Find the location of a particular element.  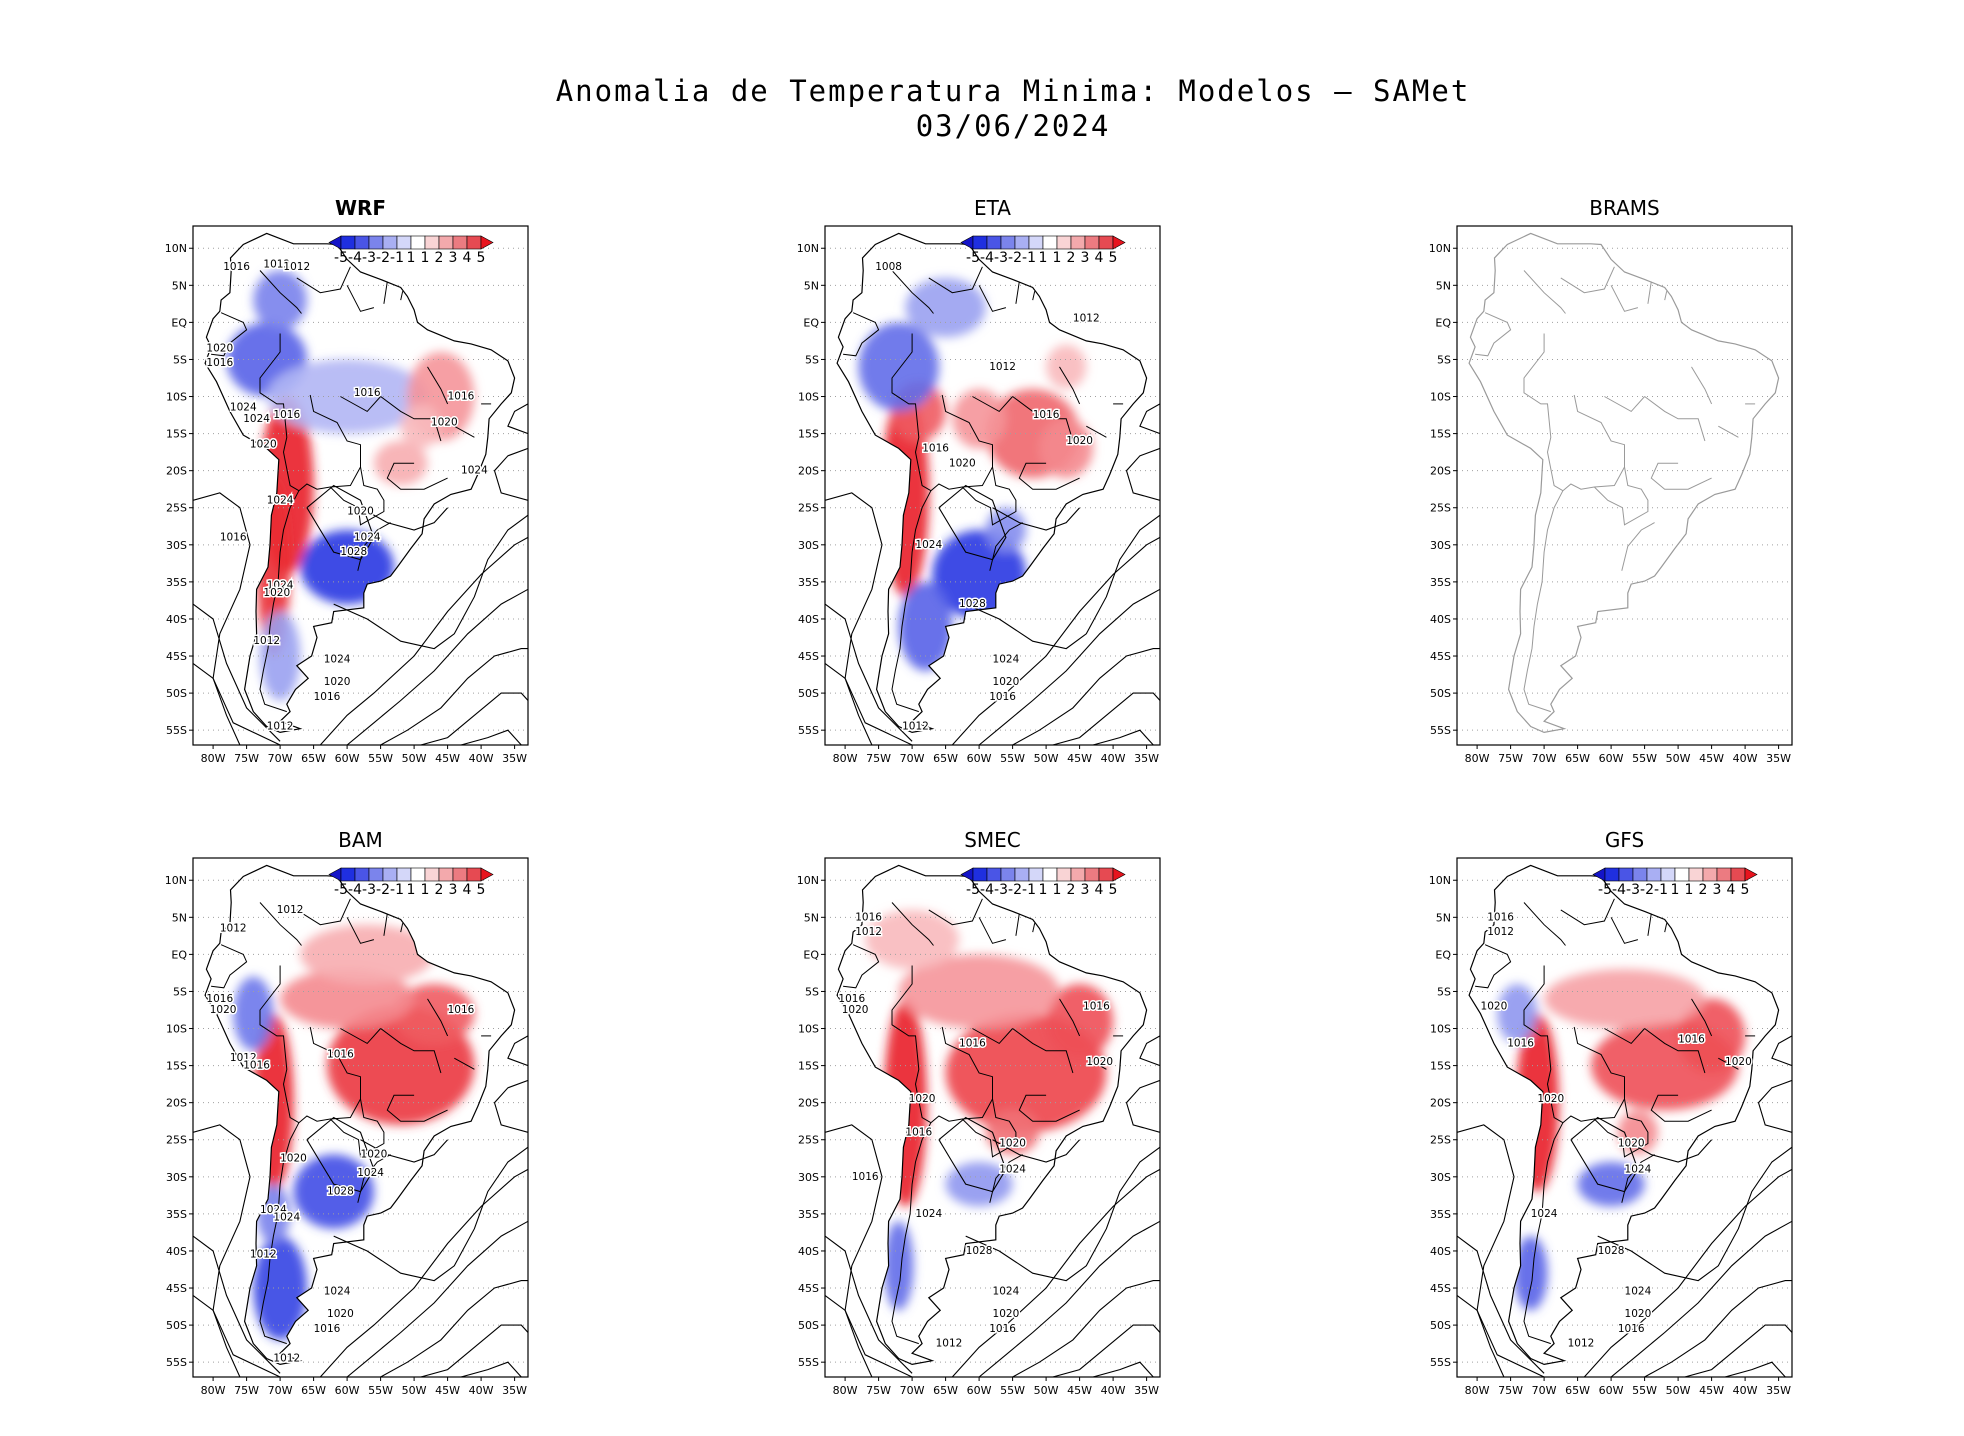

lat-tick-label: 25S is located at coordinates (808, 508).